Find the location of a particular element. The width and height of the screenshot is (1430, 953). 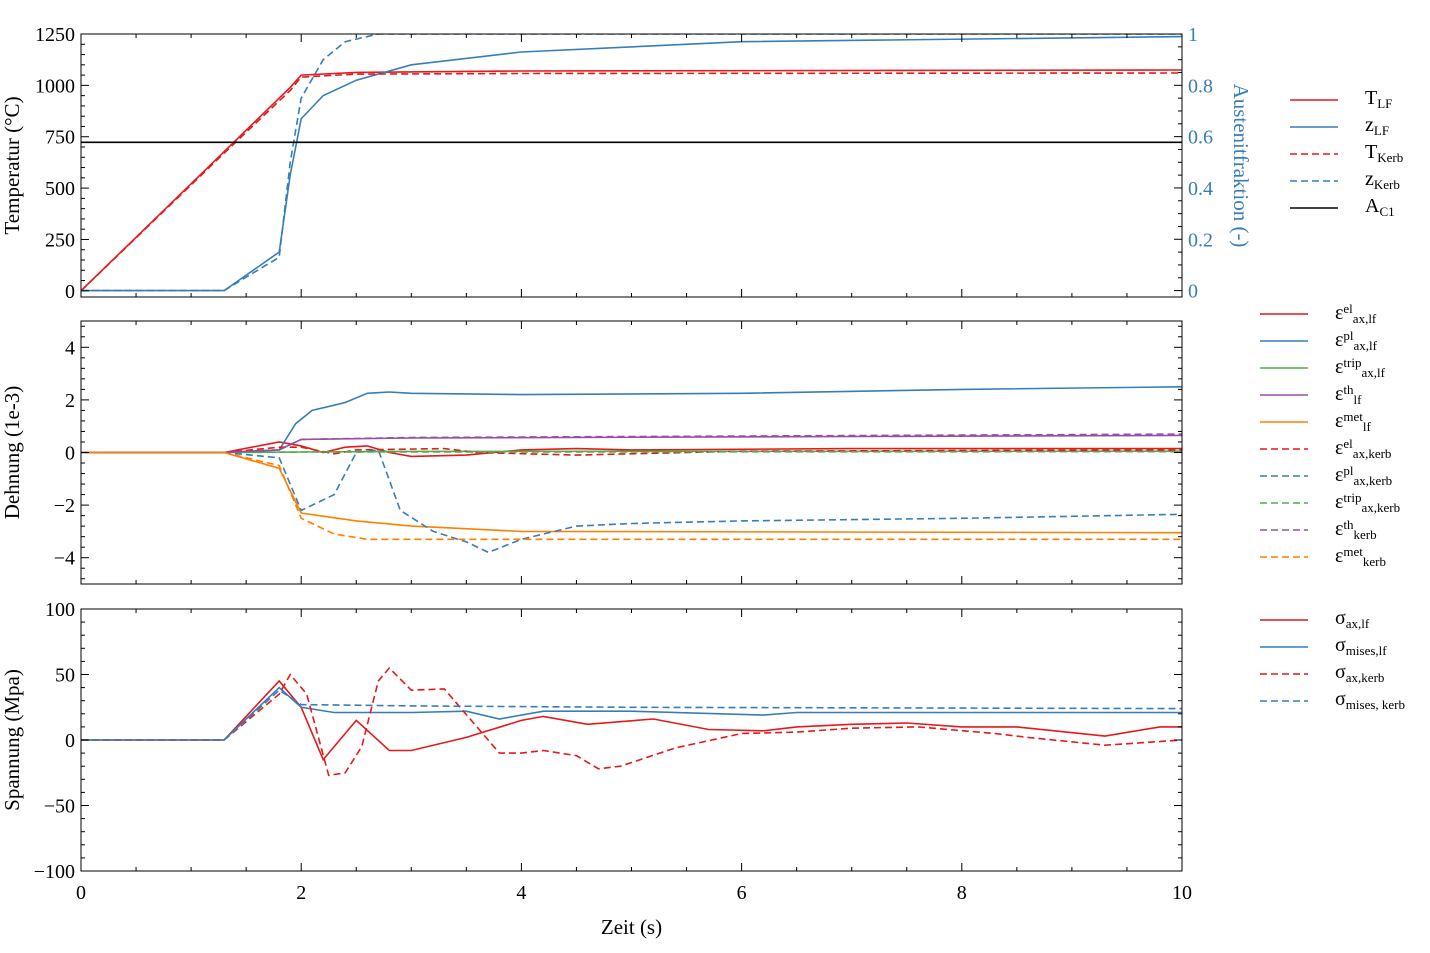

legend-entry-sigma_mises_lf: σmises,lf is located at coordinates (1361, 646).